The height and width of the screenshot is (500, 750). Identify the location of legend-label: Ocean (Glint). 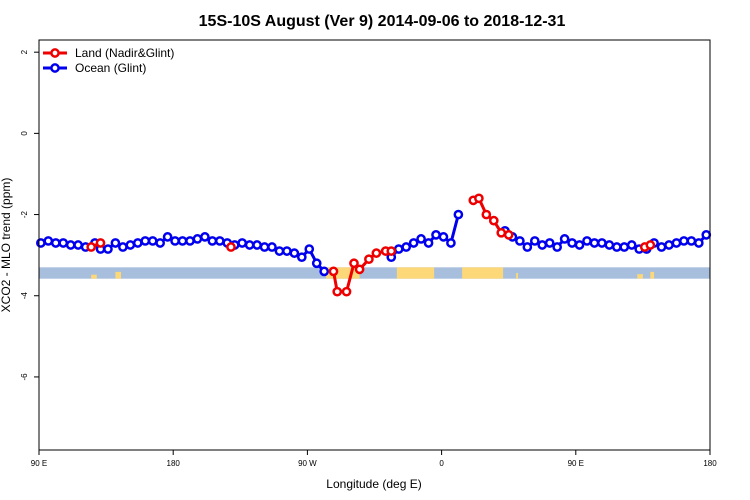
(110, 68).